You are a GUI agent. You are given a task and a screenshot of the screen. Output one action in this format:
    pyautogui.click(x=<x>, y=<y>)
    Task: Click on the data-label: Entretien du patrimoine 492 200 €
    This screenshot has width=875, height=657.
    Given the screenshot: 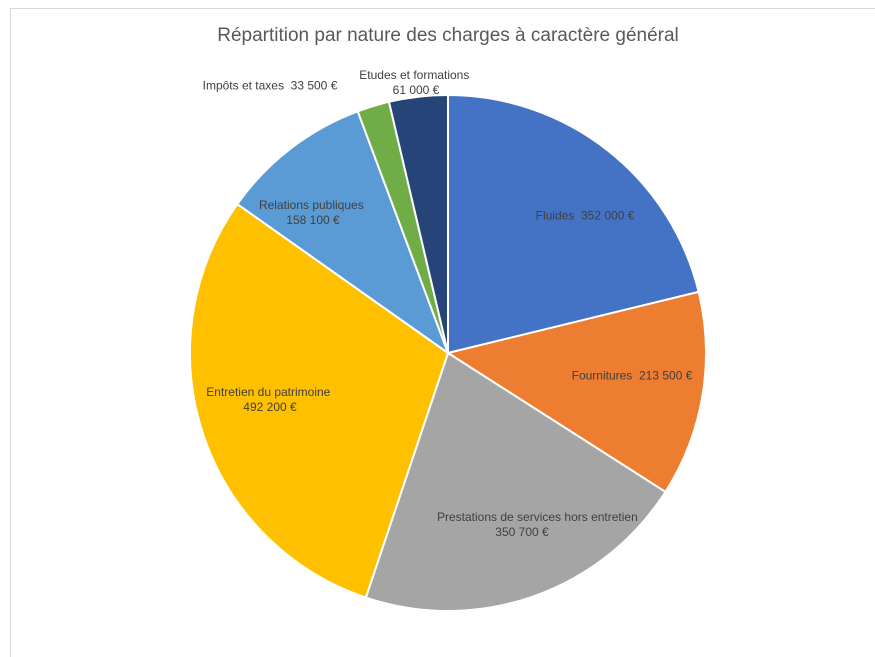 What is the action you would take?
    pyautogui.click(x=270, y=400)
    